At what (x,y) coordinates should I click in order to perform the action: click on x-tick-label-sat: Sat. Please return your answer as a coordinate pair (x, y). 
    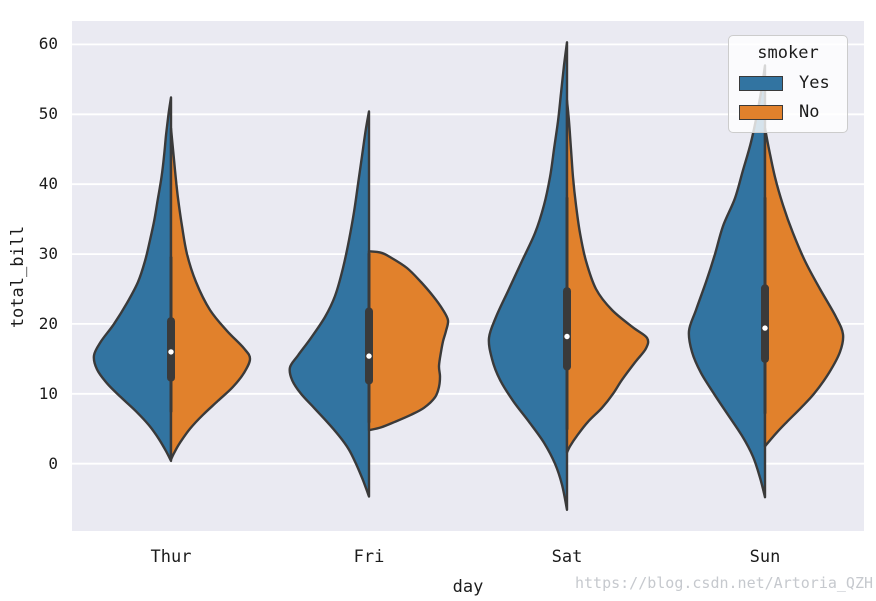
    Looking at the image, I should click on (567, 557).